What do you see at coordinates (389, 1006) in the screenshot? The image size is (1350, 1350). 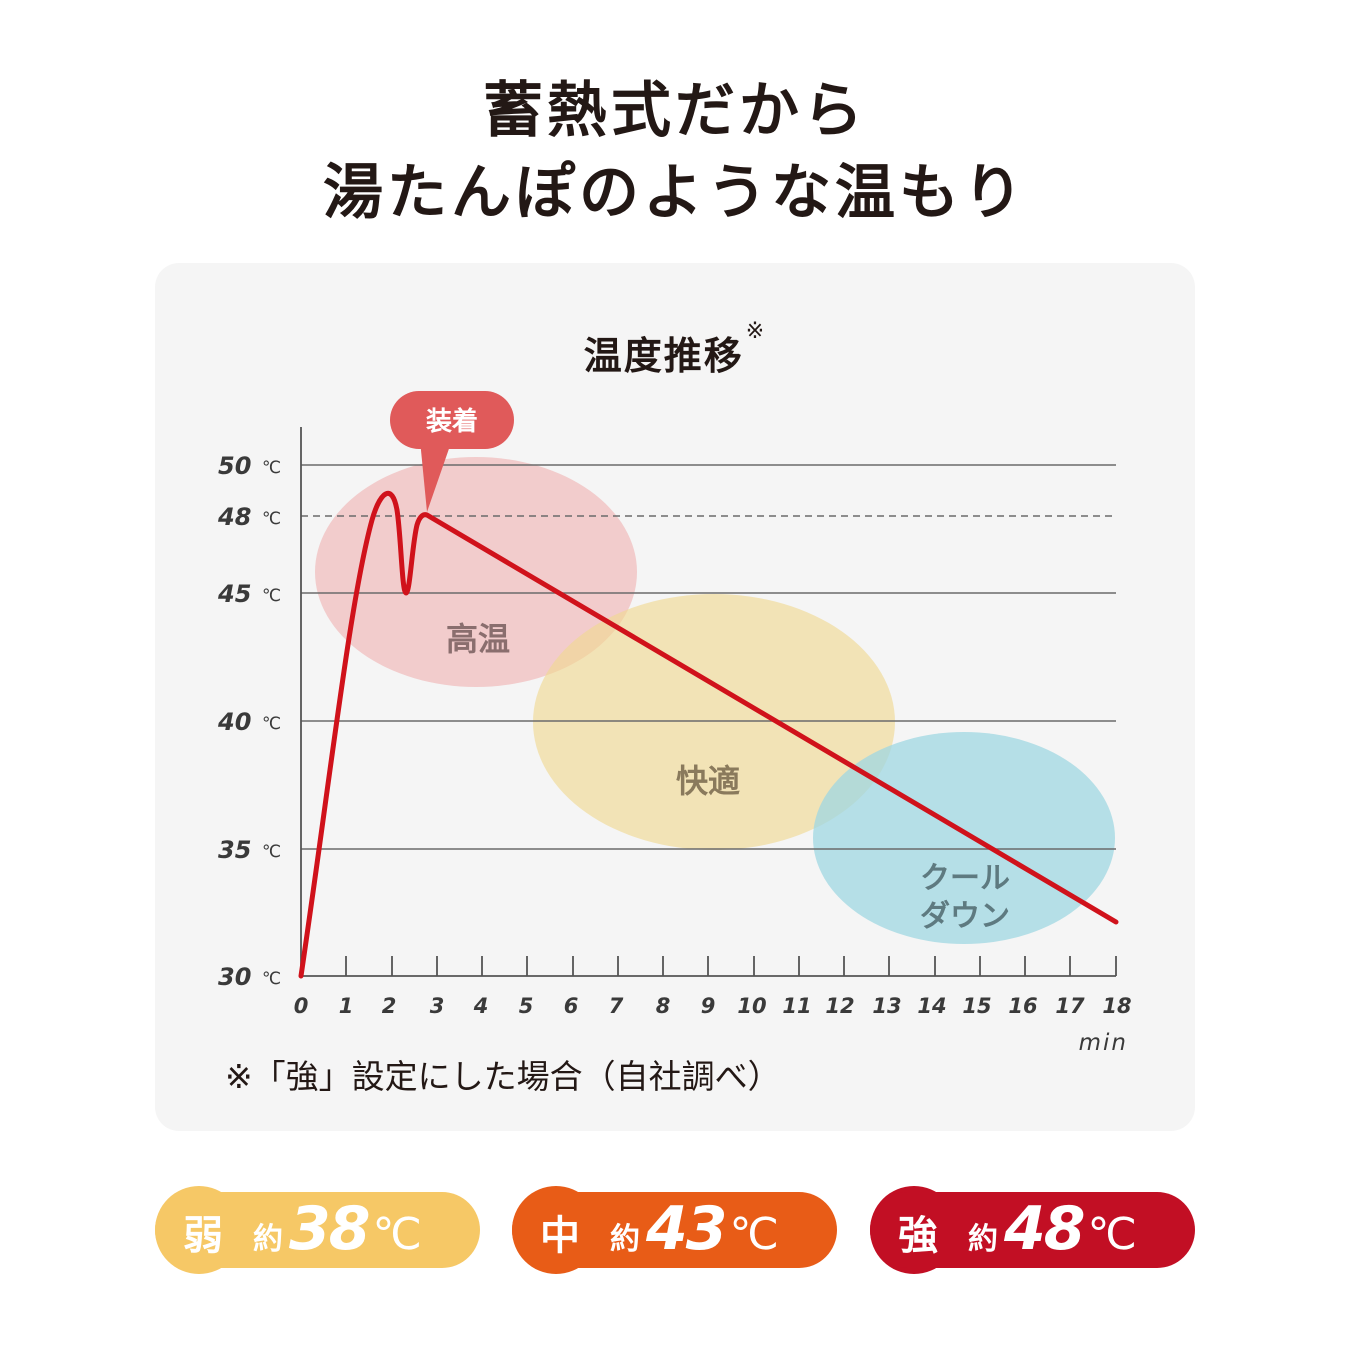 I see `svg-text: 2` at bounding box center [389, 1006].